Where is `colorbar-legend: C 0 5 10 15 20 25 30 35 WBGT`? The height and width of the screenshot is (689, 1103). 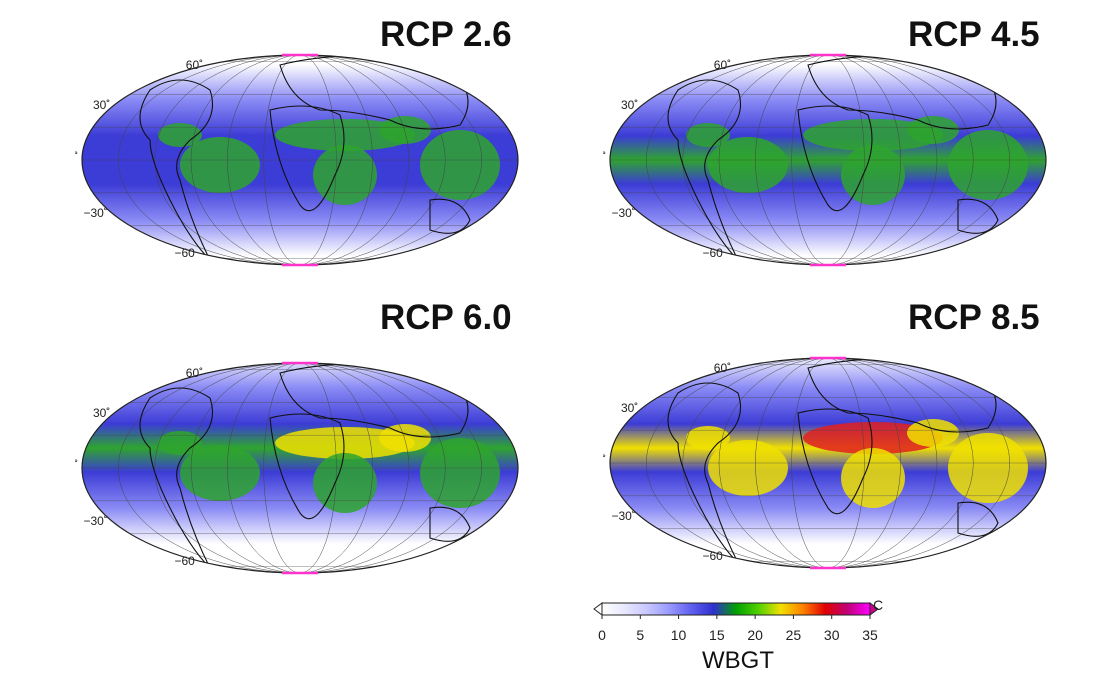 colorbar-legend: C 0 5 10 15 20 25 30 35 WBGT is located at coordinates (740, 642).